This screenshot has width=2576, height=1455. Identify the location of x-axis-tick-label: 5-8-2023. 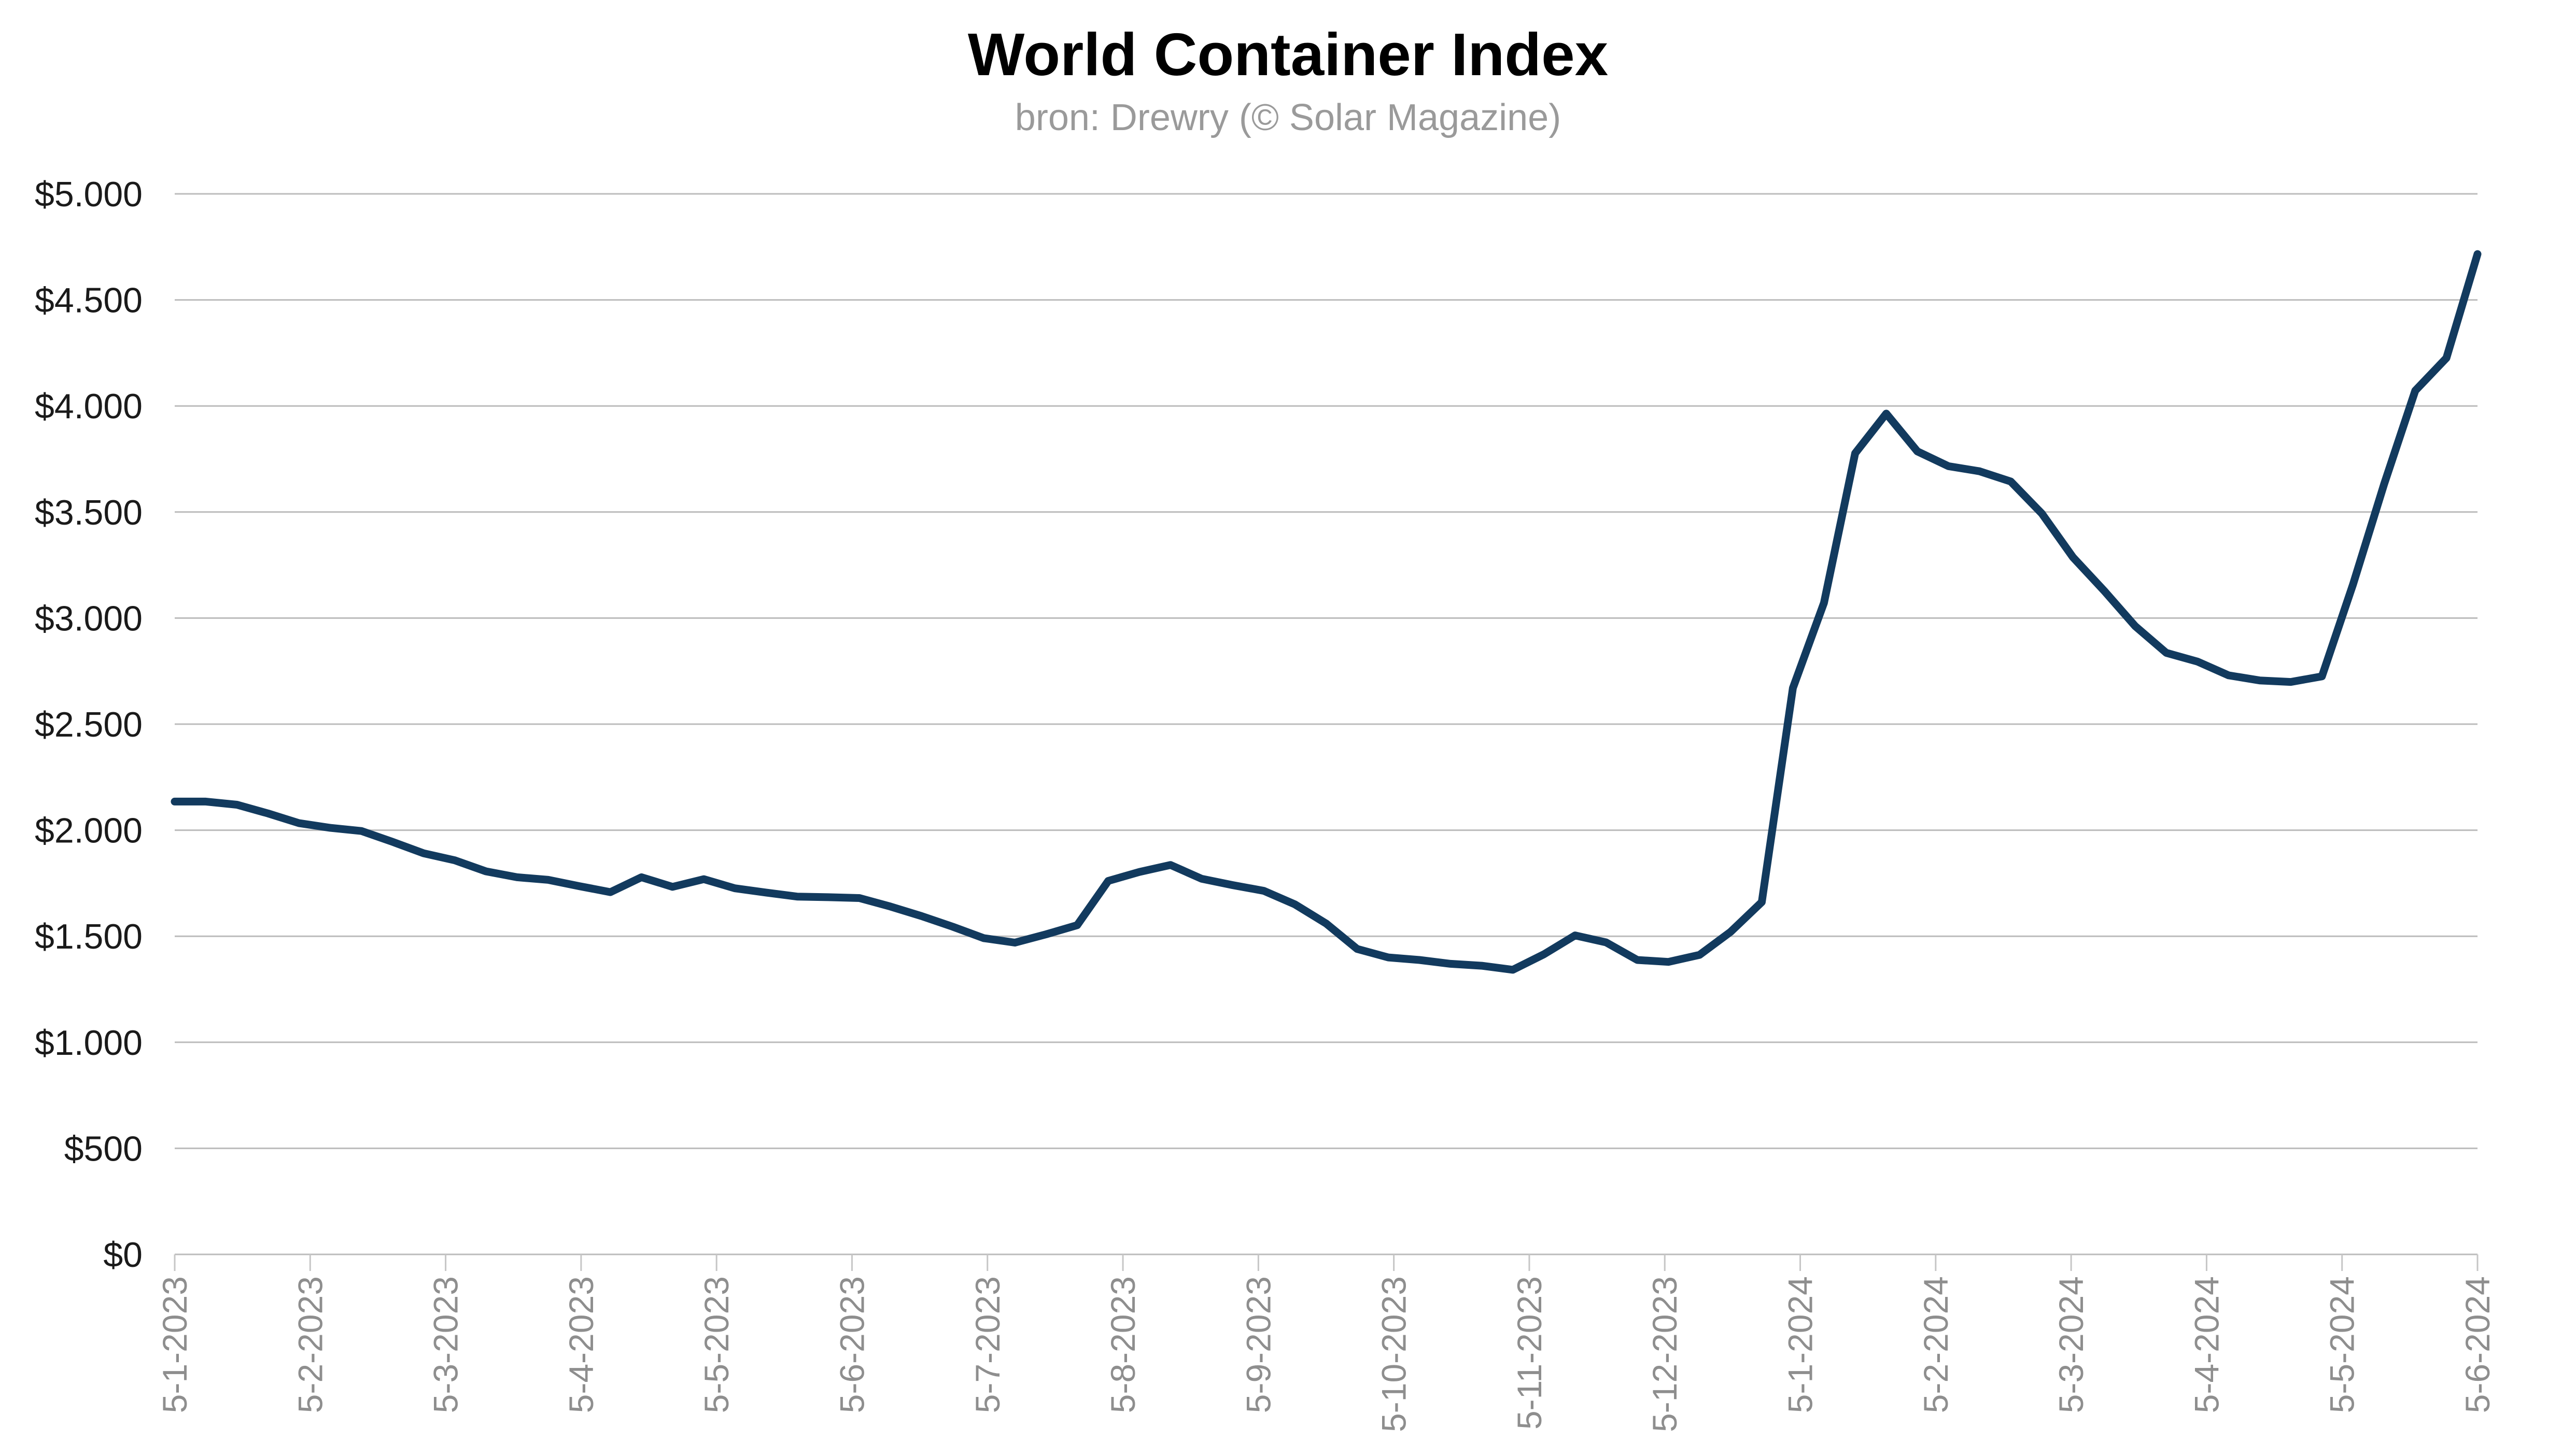
(1123, 1344).